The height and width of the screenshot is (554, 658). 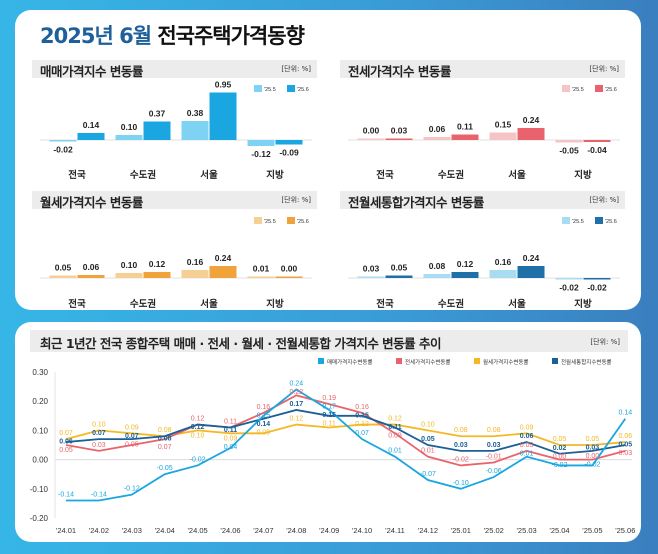 I want to click on point-value-label: -0.12, so click(x=132, y=489).